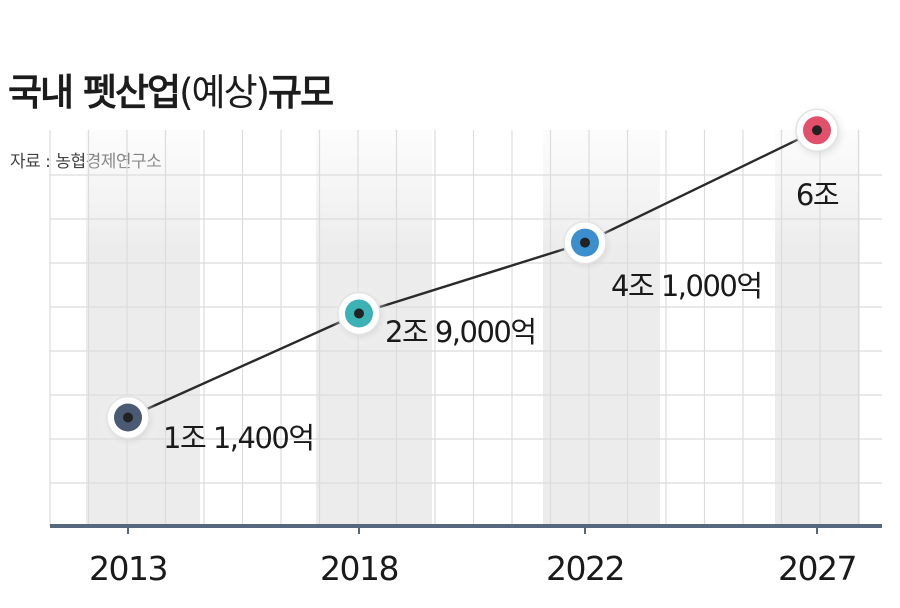 This screenshot has width=900, height=608. I want to click on x-tick-label: 2018, so click(359, 568).